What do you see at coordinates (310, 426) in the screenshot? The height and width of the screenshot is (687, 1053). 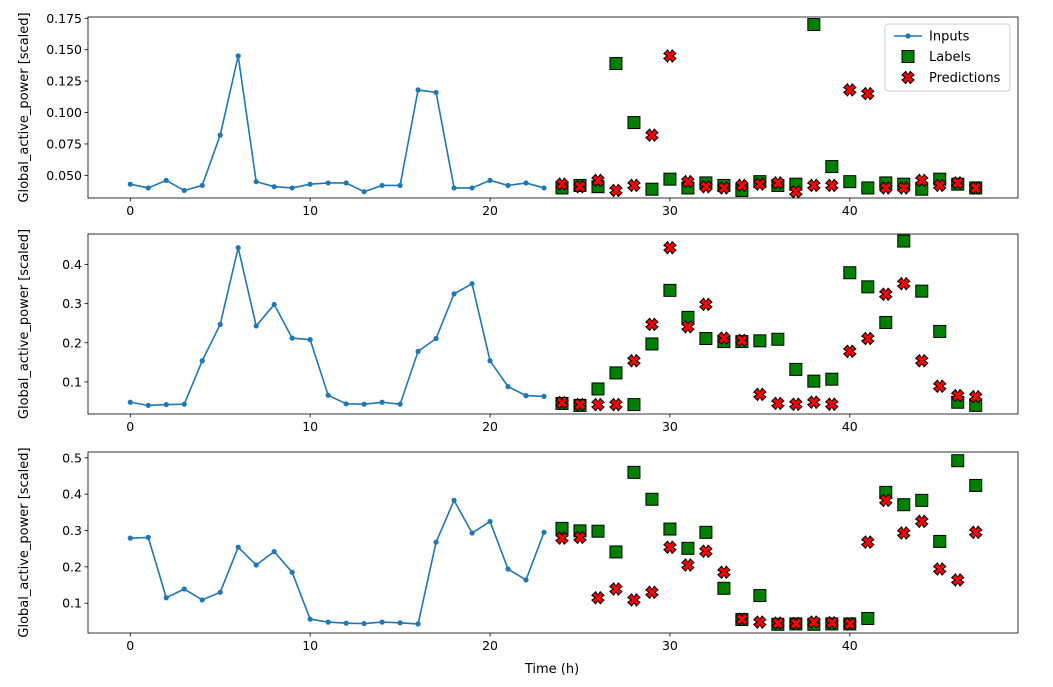 I see `x-tick-label: 10` at bounding box center [310, 426].